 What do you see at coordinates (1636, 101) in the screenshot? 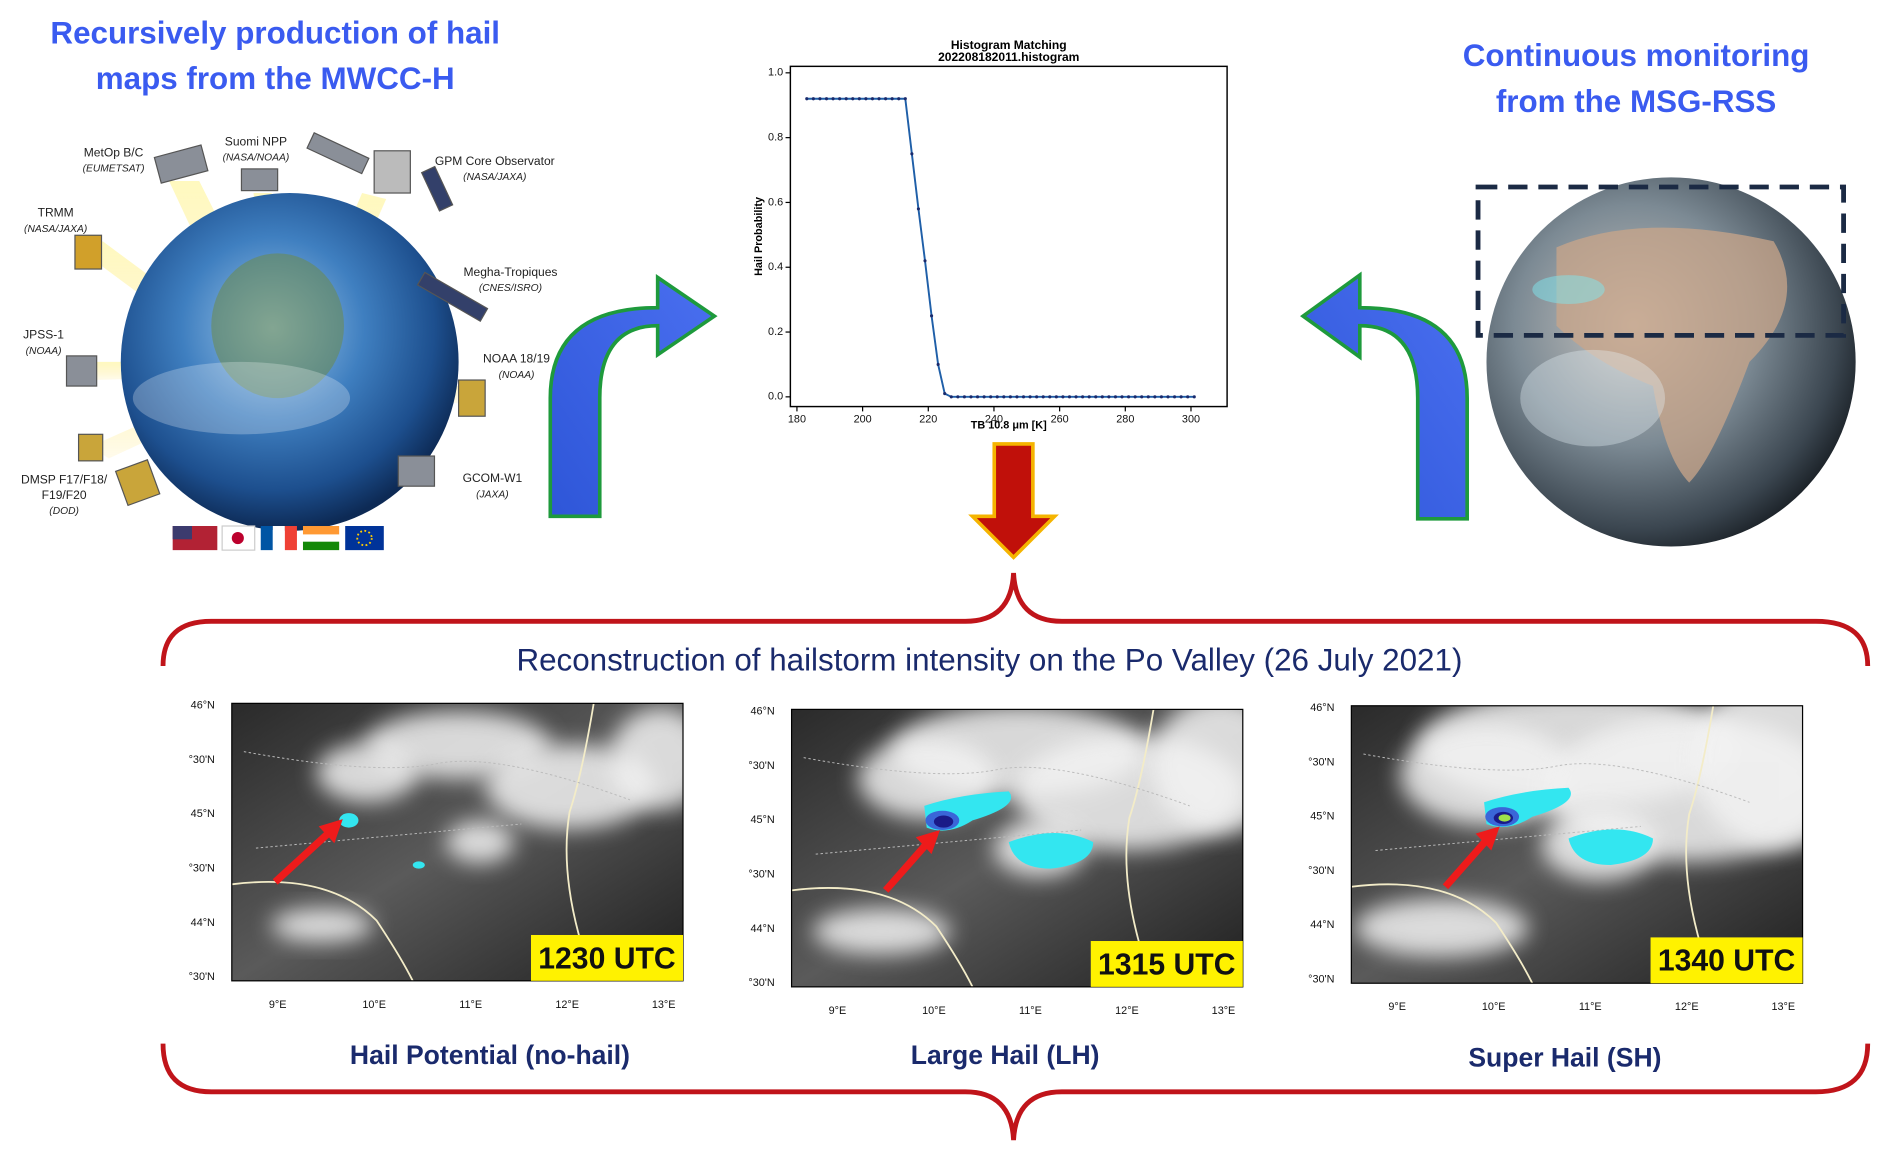
I see `right-title: from the MSG-RSS` at bounding box center [1636, 101].